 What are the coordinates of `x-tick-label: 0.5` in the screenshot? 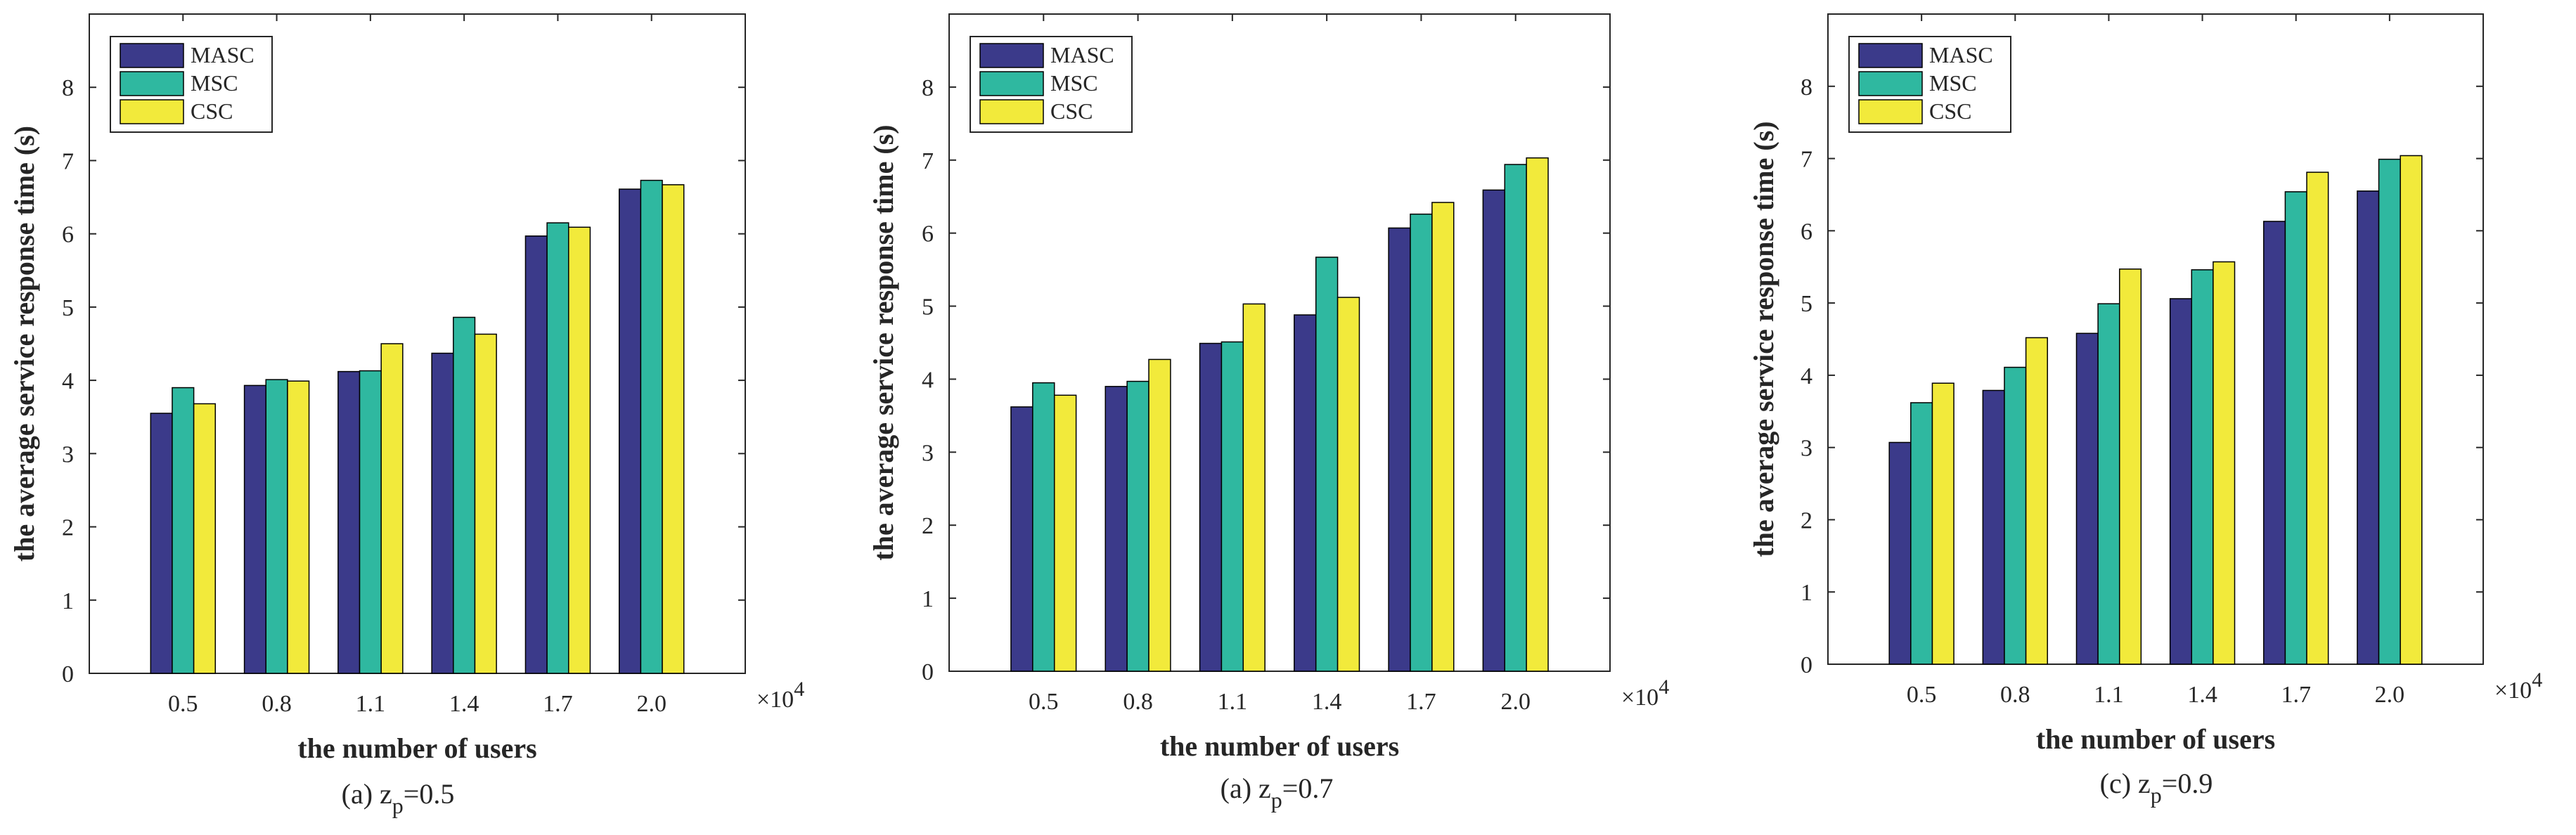 It's located at (1044, 702).